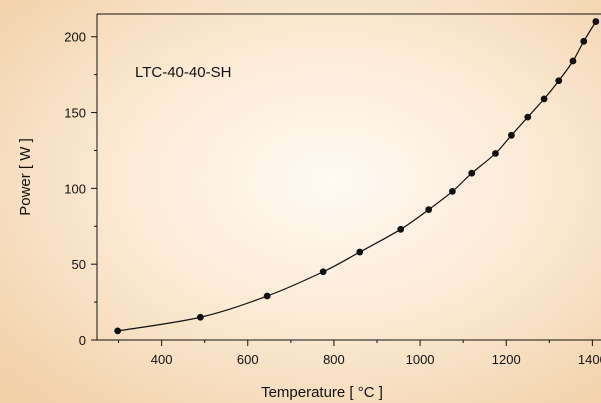 This screenshot has width=601, height=403. Describe the element at coordinates (248, 359) in the screenshot. I see `x-tick-label: 600` at that location.